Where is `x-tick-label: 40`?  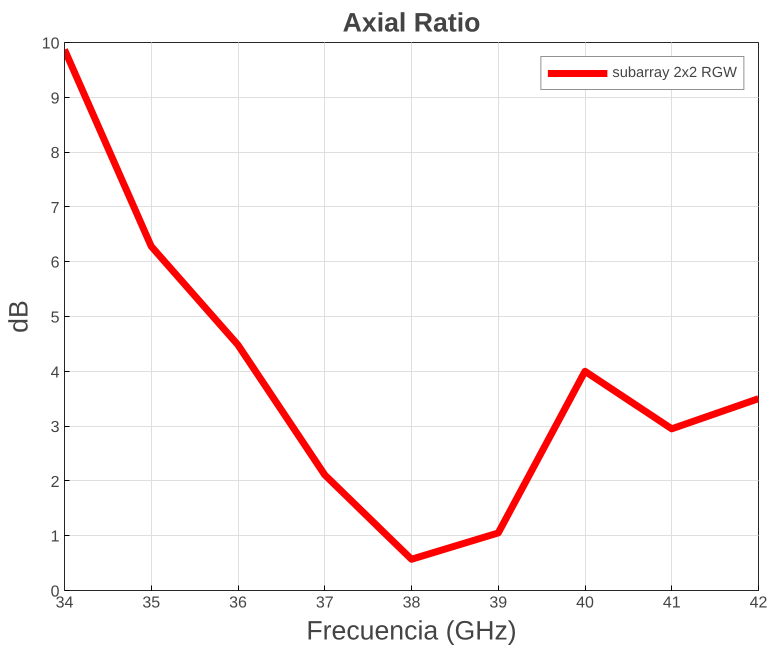
x-tick-label: 40 is located at coordinates (585, 603).